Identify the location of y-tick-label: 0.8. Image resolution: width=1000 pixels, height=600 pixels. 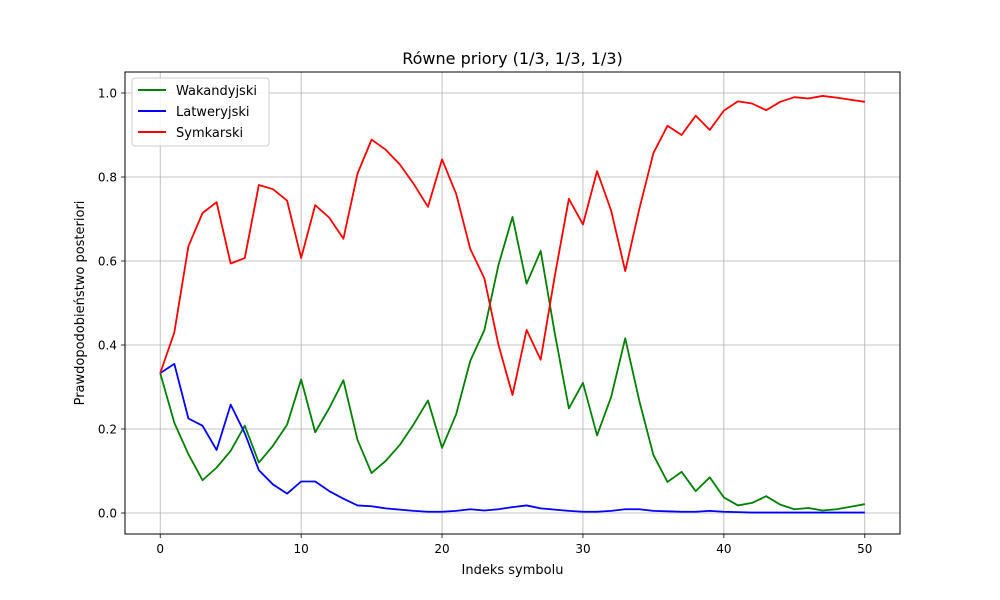
(107, 178).